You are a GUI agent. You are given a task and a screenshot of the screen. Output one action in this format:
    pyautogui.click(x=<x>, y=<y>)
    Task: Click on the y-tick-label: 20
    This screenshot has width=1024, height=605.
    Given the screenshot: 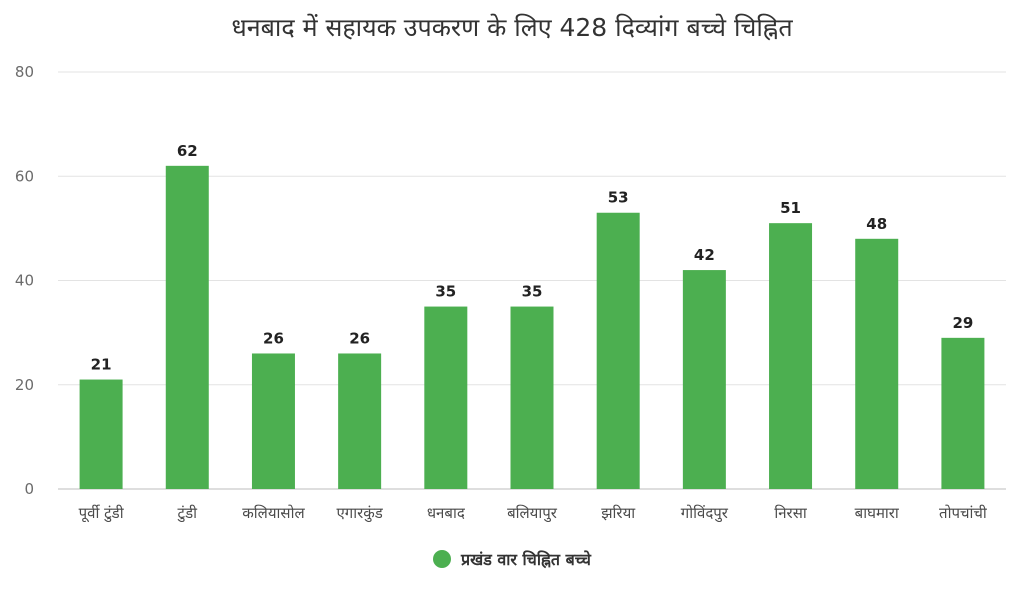 What is the action you would take?
    pyautogui.click(x=24, y=385)
    